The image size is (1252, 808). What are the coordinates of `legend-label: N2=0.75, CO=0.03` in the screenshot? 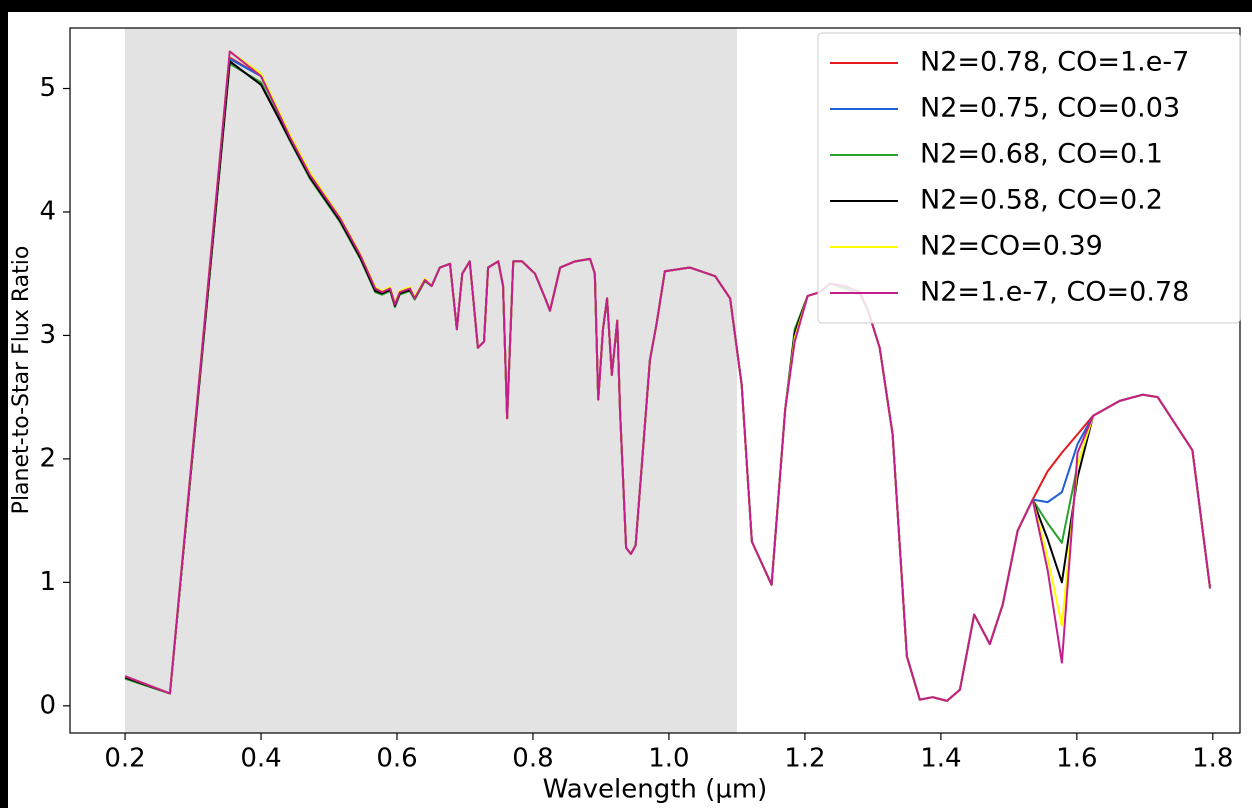 It's located at (1050, 108).